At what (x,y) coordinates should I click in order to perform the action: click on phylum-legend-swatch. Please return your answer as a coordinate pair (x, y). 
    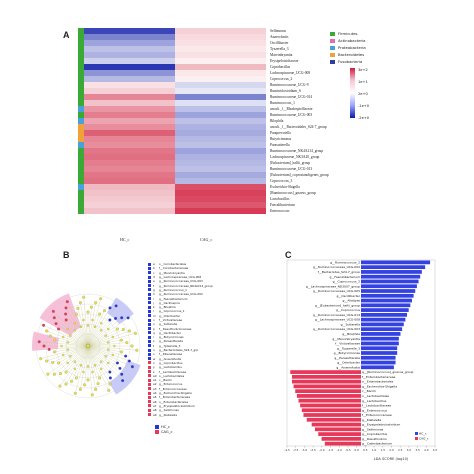
    Looking at the image, I should click on (332, 61).